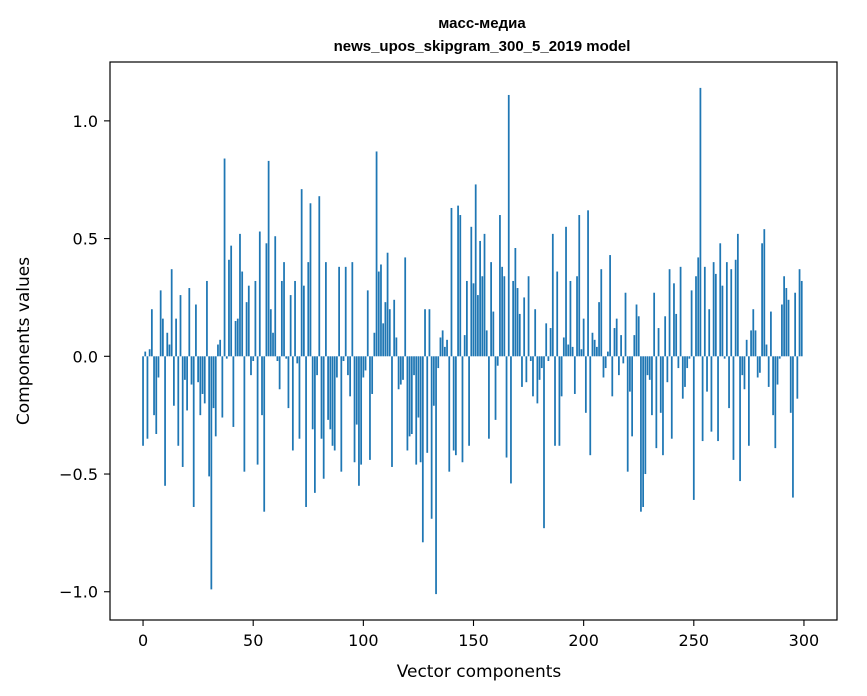 This screenshot has height=696, width=867. I want to click on x-tick-label: 250, so click(694, 640).